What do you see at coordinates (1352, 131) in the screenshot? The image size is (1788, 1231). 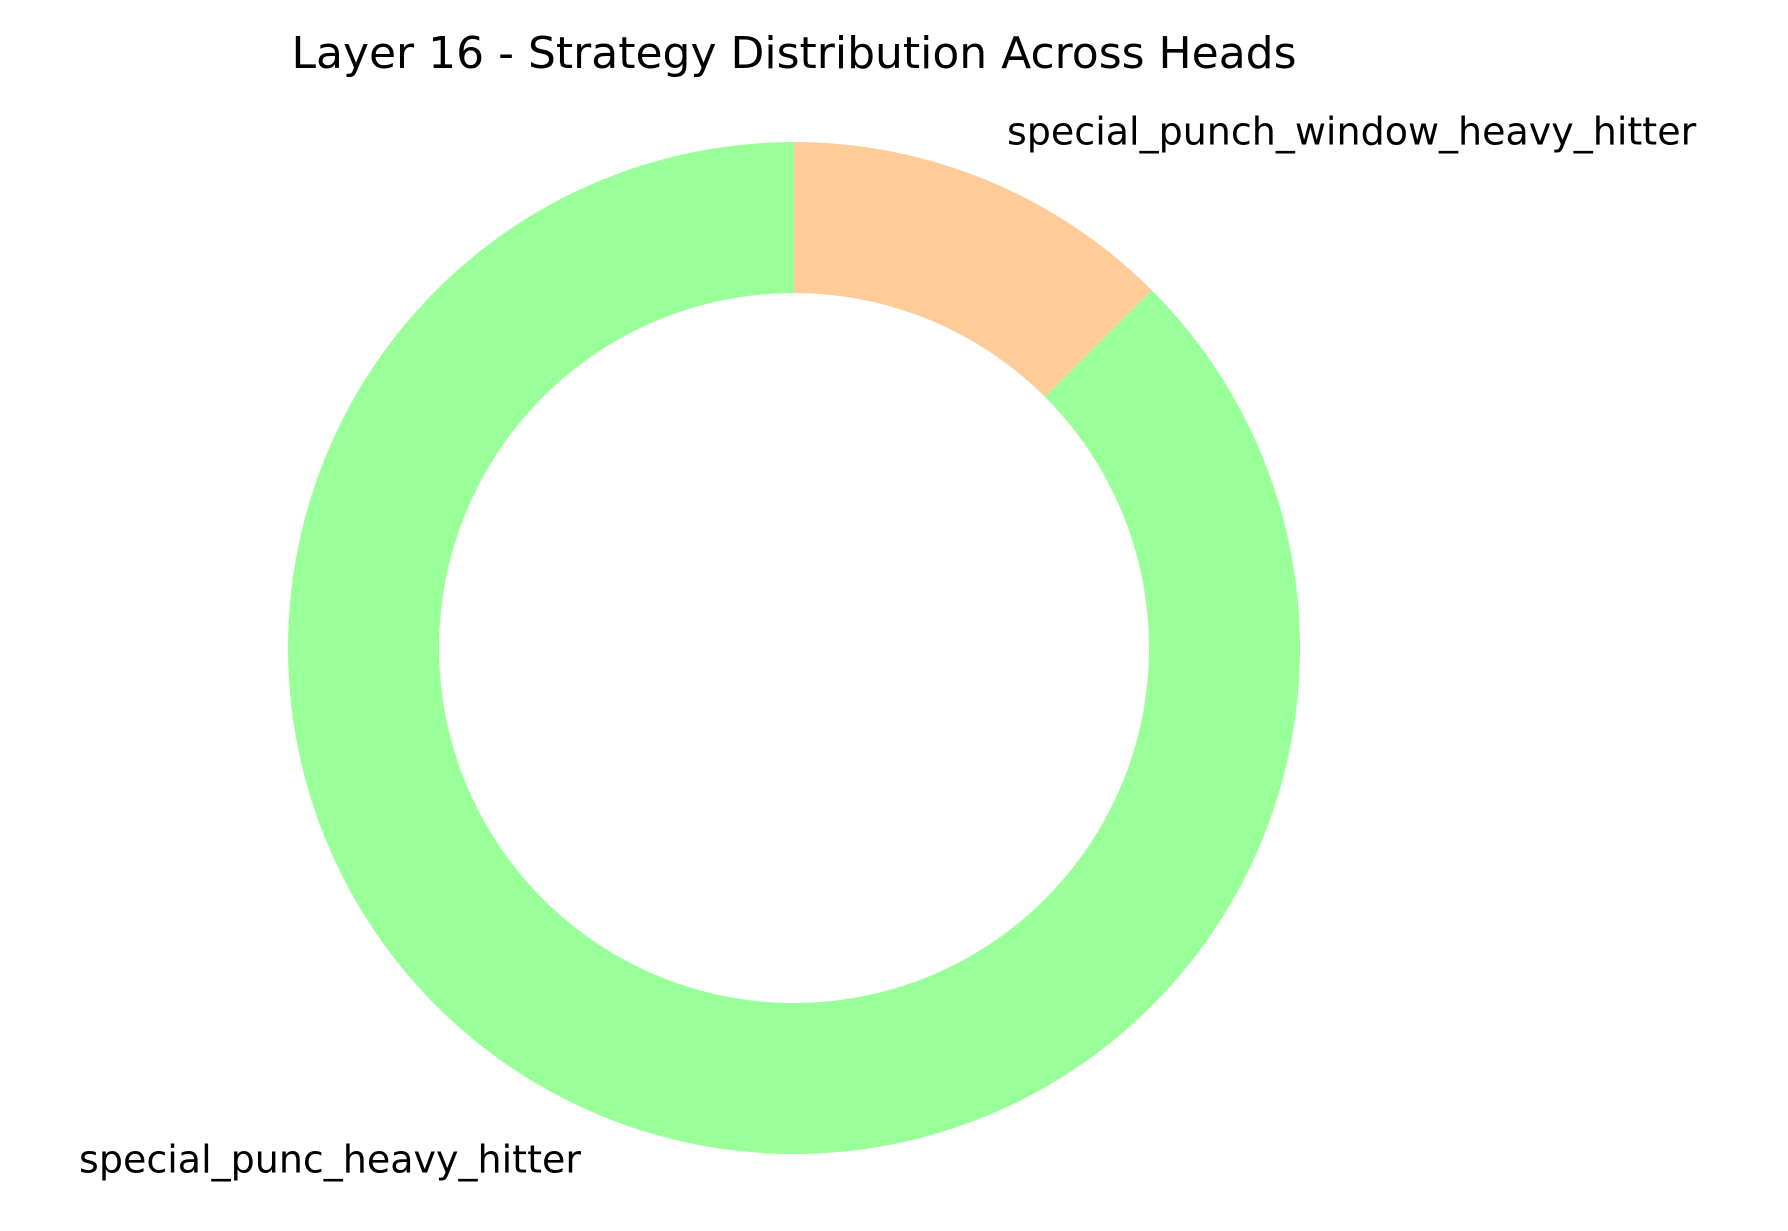 I see `slice-label-0: special_punch_window_heavy_hitter` at bounding box center [1352, 131].